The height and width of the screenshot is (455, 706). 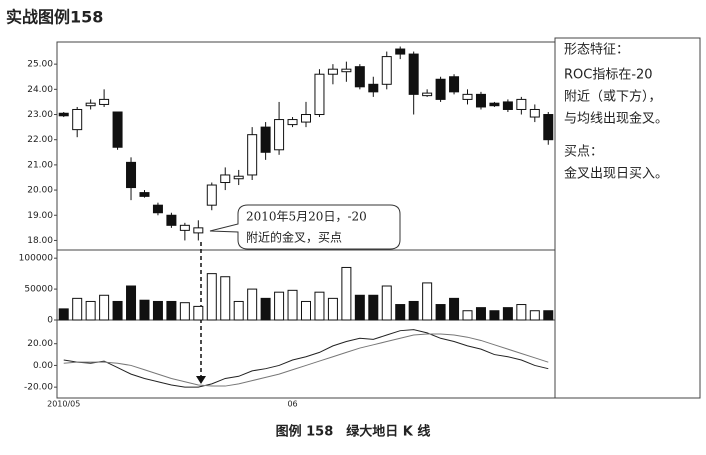 I want to click on roc-line, so click(x=306, y=358).